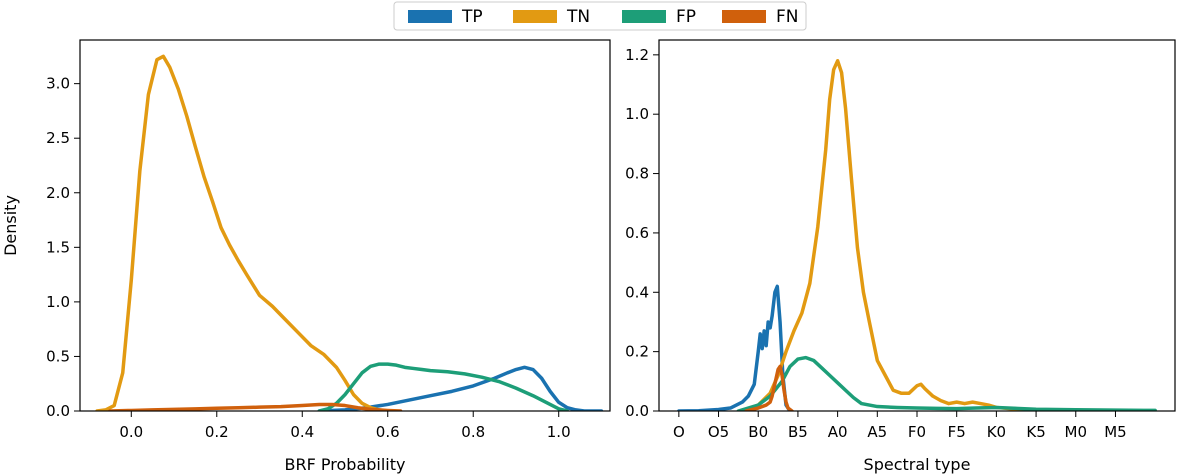 This screenshot has height=475, width=1200. Describe the element at coordinates (1076, 432) in the screenshot. I see `x-tick-label: M0` at that location.